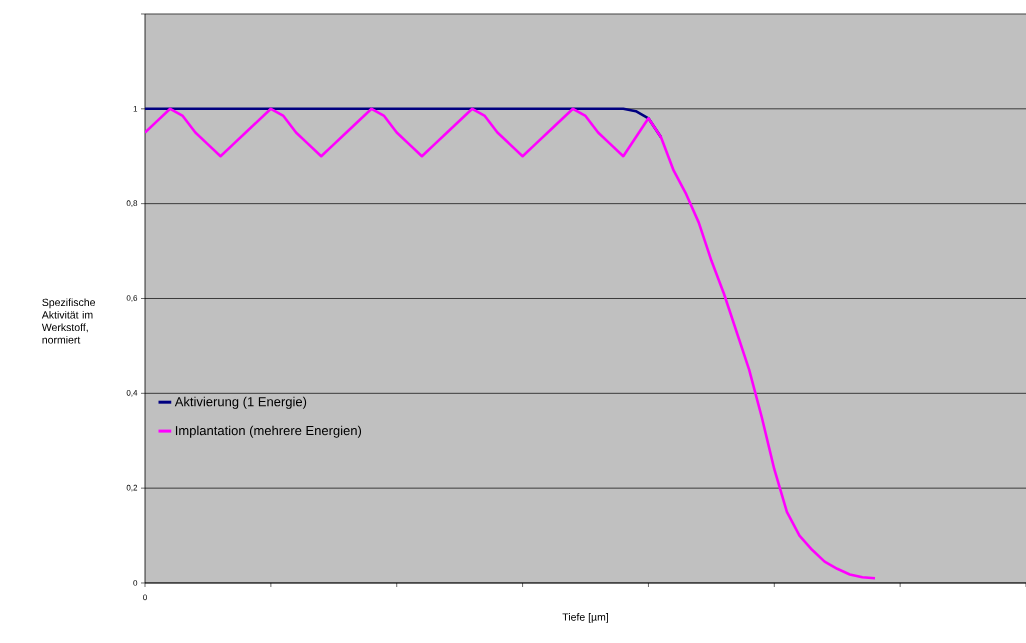 The image size is (1026, 643). I want to click on legend-label: Implantation (mehrere Energien), so click(268, 431).